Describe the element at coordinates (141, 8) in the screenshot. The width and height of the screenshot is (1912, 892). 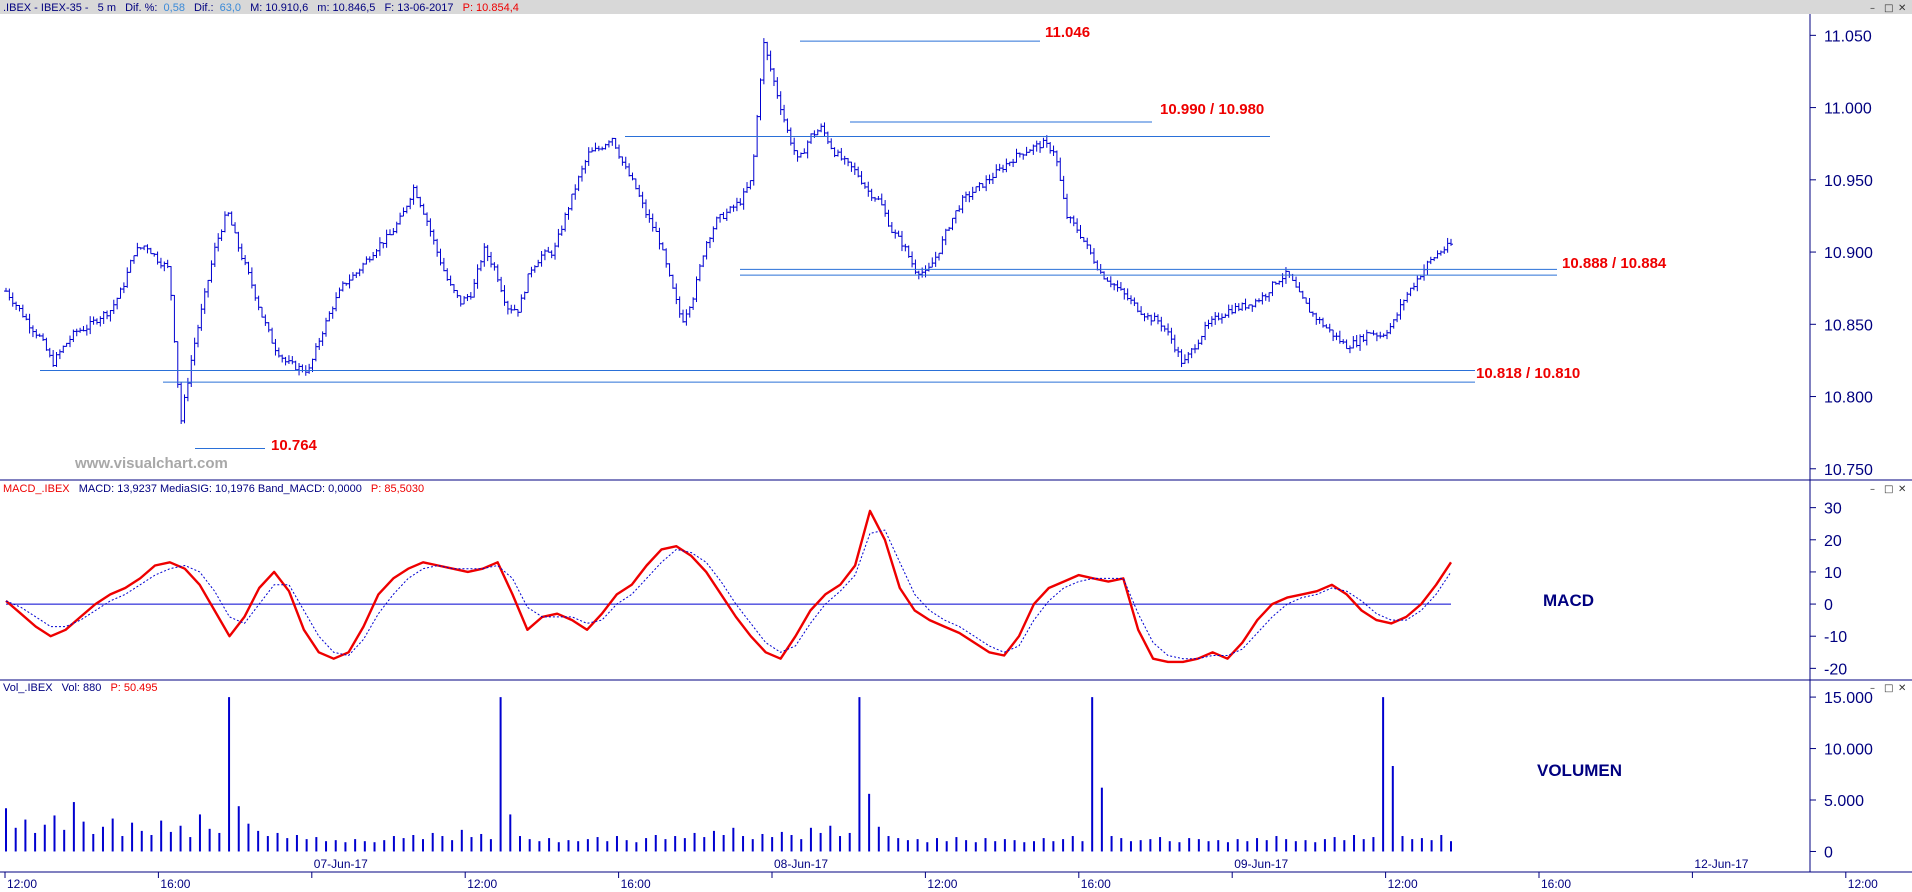
I see `header-difpct-label: Dif. %:` at that location.